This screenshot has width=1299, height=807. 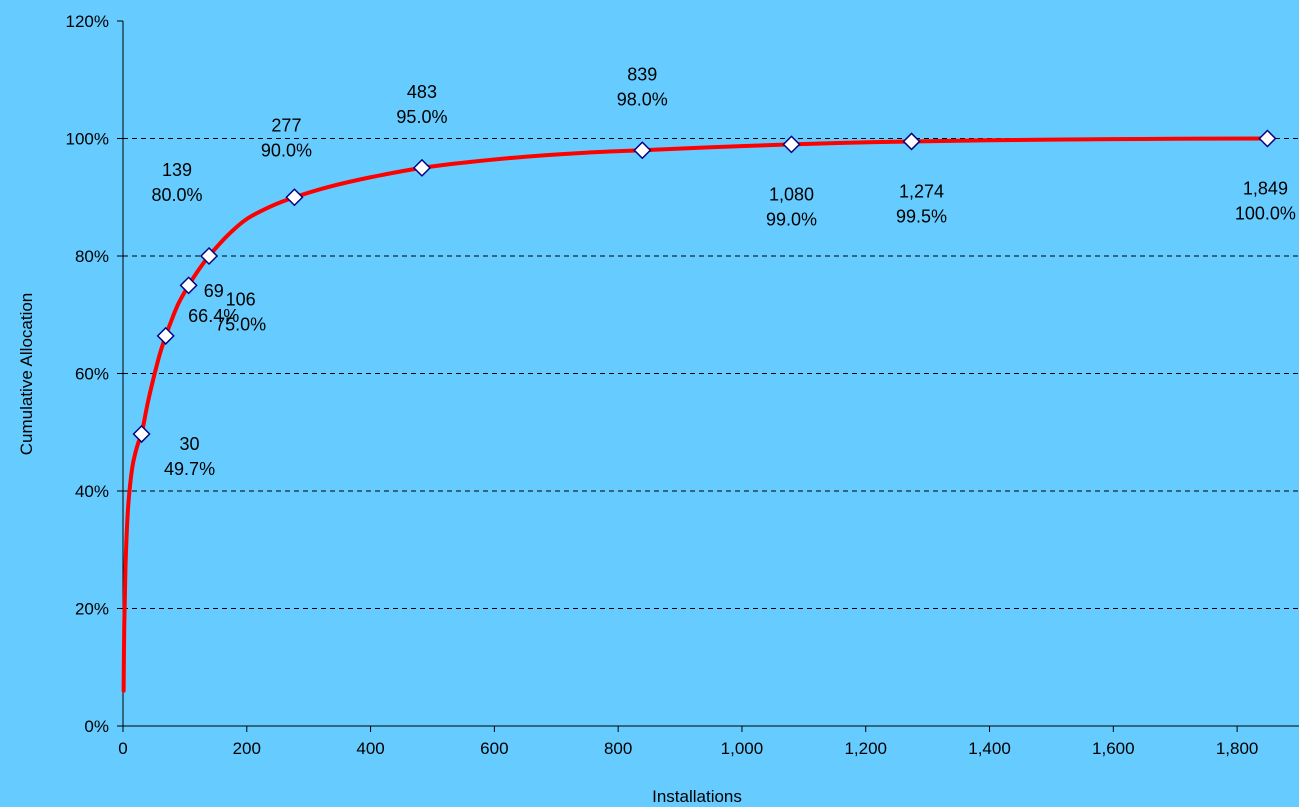 What do you see at coordinates (791, 194) in the screenshot?
I see `data-label-installations: 1,080` at bounding box center [791, 194].